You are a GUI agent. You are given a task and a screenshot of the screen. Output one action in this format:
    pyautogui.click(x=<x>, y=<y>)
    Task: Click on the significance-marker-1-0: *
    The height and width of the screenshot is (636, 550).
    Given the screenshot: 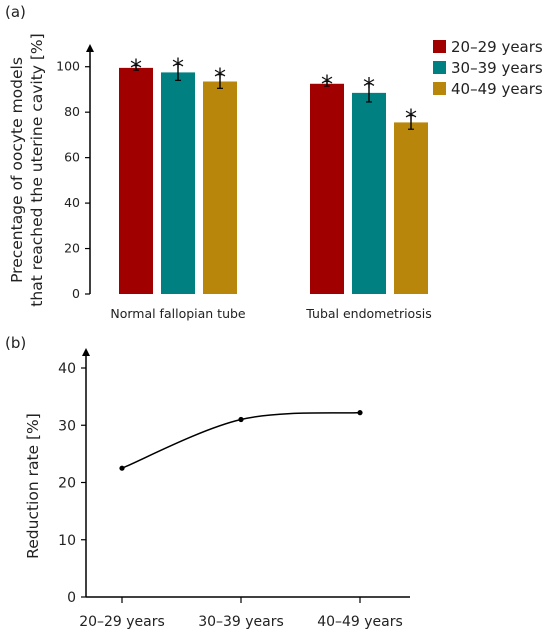 What is the action you would take?
    pyautogui.click(x=327, y=85)
    